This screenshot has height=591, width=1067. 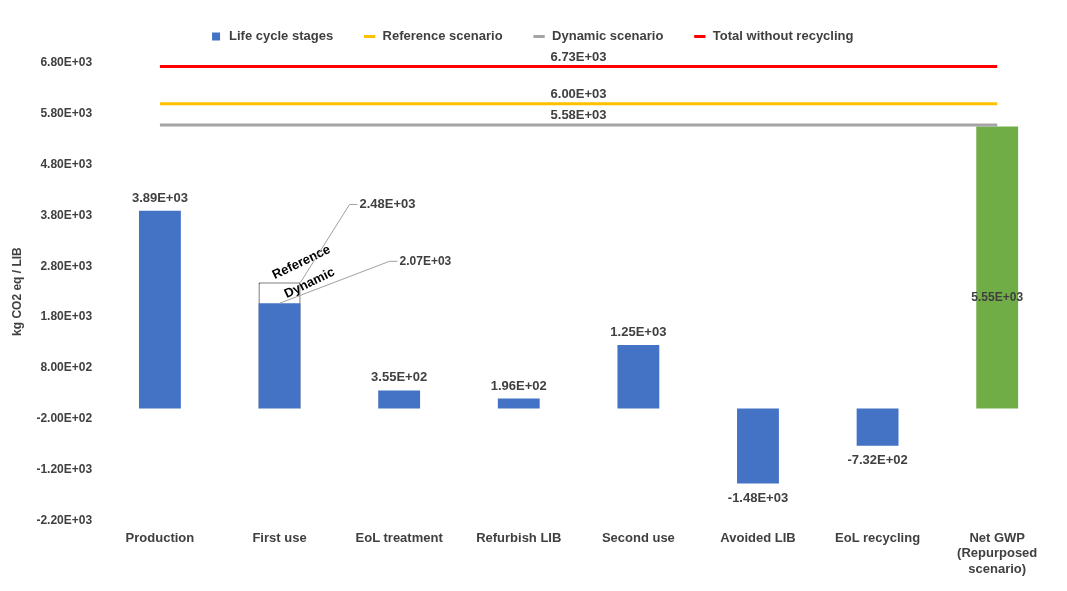 What do you see at coordinates (64, 468) in the screenshot?
I see `y-tick-label: -1.20E+03` at bounding box center [64, 468].